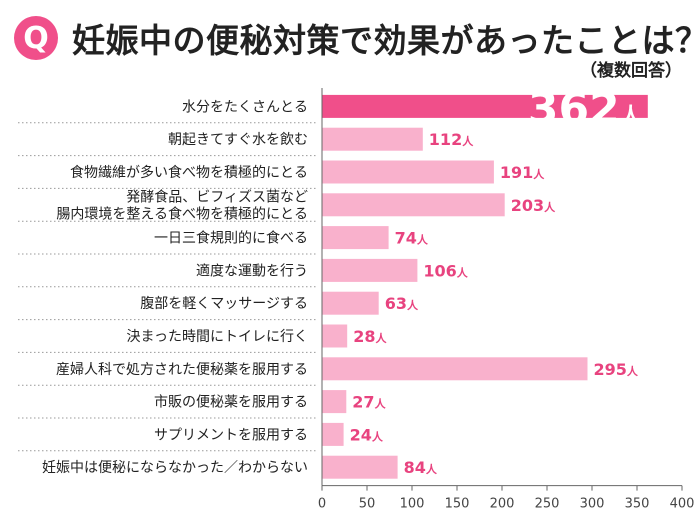  I want to click on value-label: 203人, so click(533, 205).